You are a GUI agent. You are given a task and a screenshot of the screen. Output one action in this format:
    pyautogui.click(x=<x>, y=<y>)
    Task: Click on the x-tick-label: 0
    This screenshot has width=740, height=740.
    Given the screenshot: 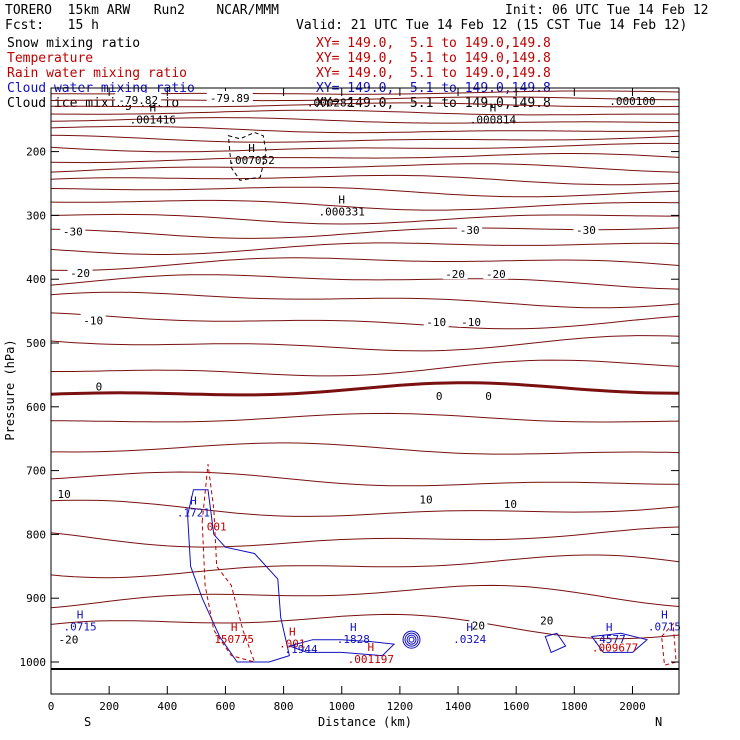 What is the action you would take?
    pyautogui.click(x=51, y=706)
    